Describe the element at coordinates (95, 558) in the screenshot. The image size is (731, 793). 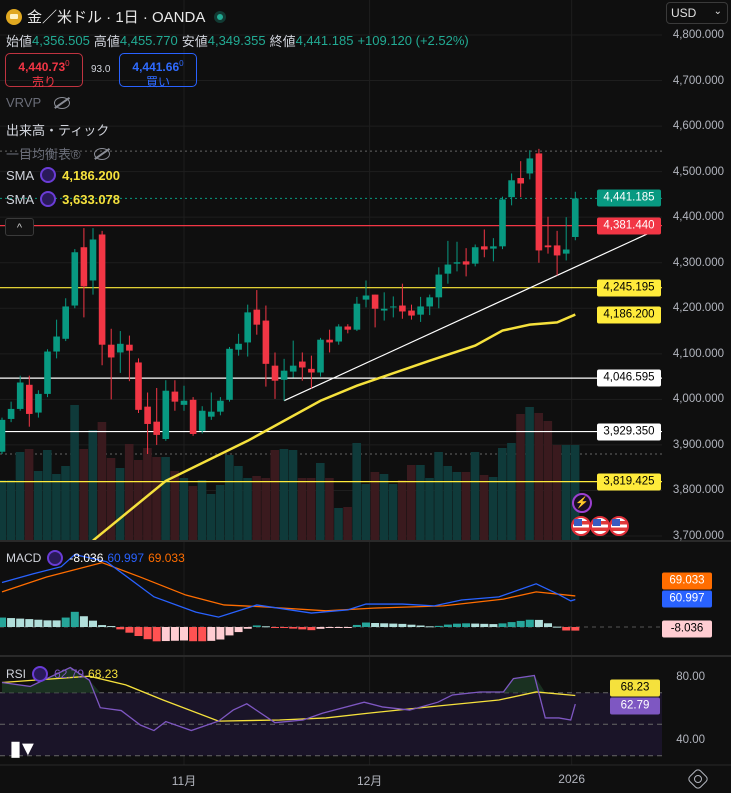
I see `macd-legend: MACD -8.036 60.997 69.033` at that location.